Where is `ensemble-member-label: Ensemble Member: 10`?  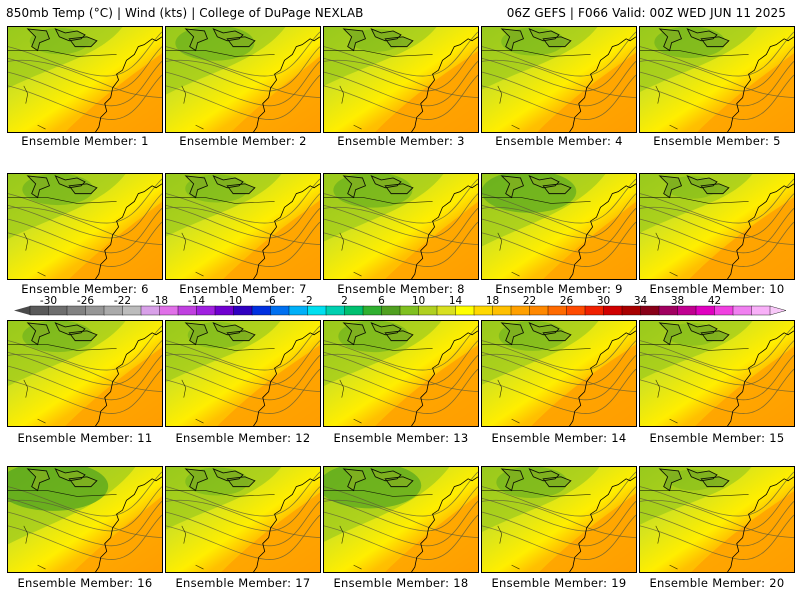
ensemble-member-label: Ensemble Member: 10 is located at coordinates (717, 289).